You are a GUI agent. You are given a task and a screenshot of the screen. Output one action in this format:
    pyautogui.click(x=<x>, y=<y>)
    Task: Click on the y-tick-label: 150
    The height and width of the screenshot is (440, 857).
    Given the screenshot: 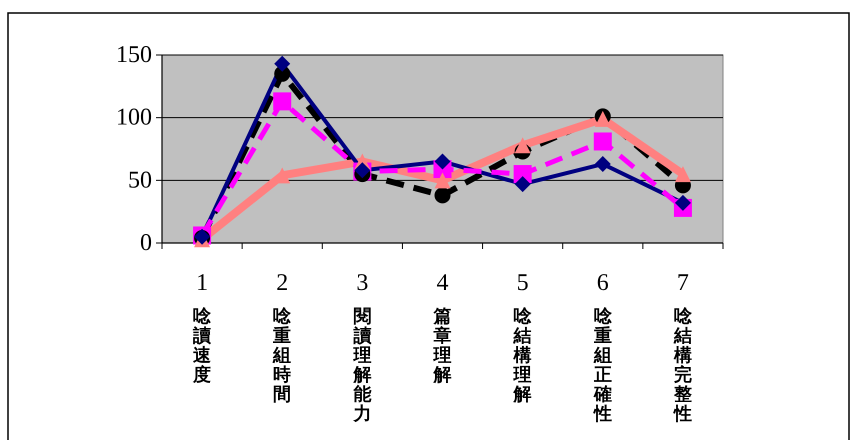 What is the action you would take?
    pyautogui.click(x=134, y=55)
    